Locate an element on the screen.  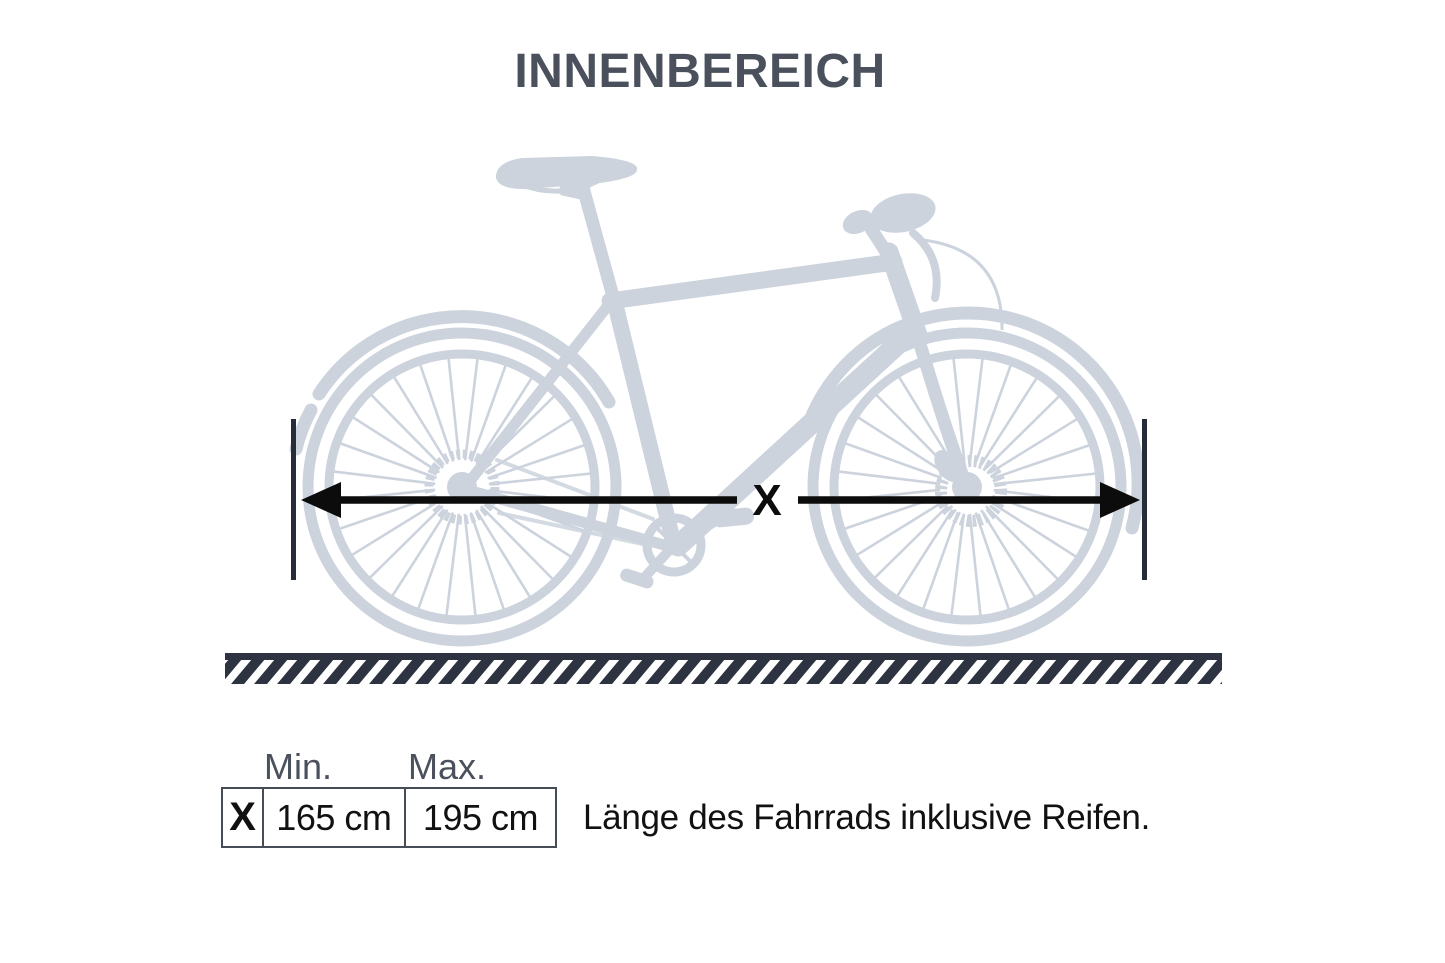
crankset is located at coordinates (625, 523).